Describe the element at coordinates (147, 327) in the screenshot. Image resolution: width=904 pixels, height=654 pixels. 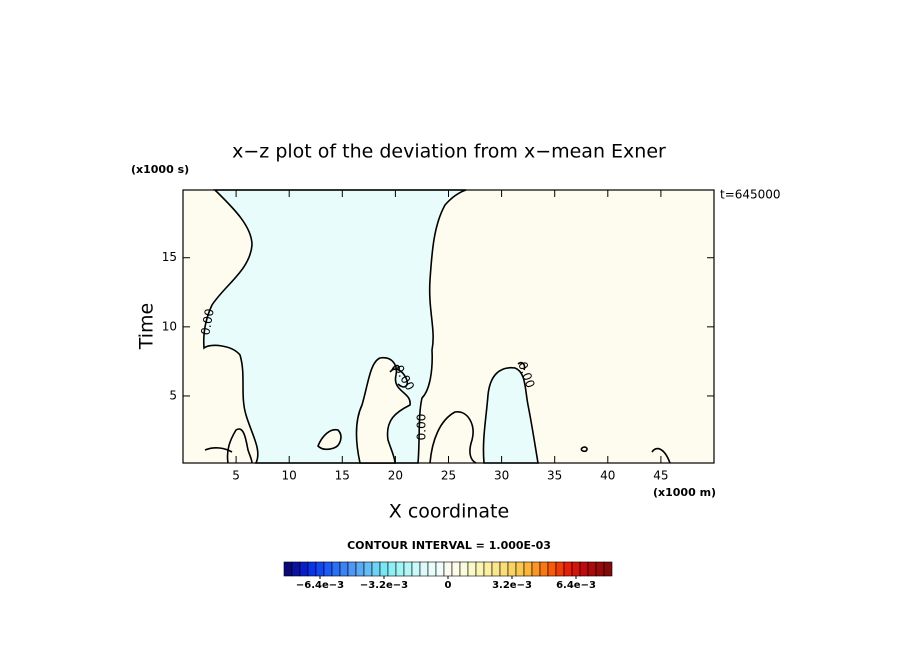
I see `y-axis-label: Time` at that location.